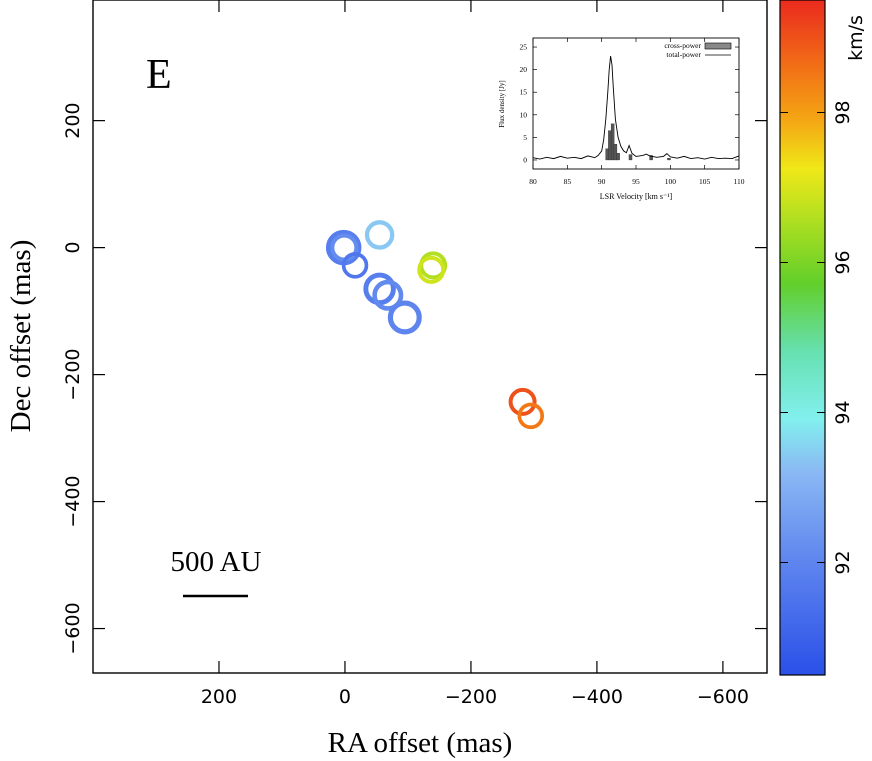  Describe the element at coordinates (524, 104) in the screenshot. I see `inset-y-tick-labels: 0 5 10 15 20 25` at that location.